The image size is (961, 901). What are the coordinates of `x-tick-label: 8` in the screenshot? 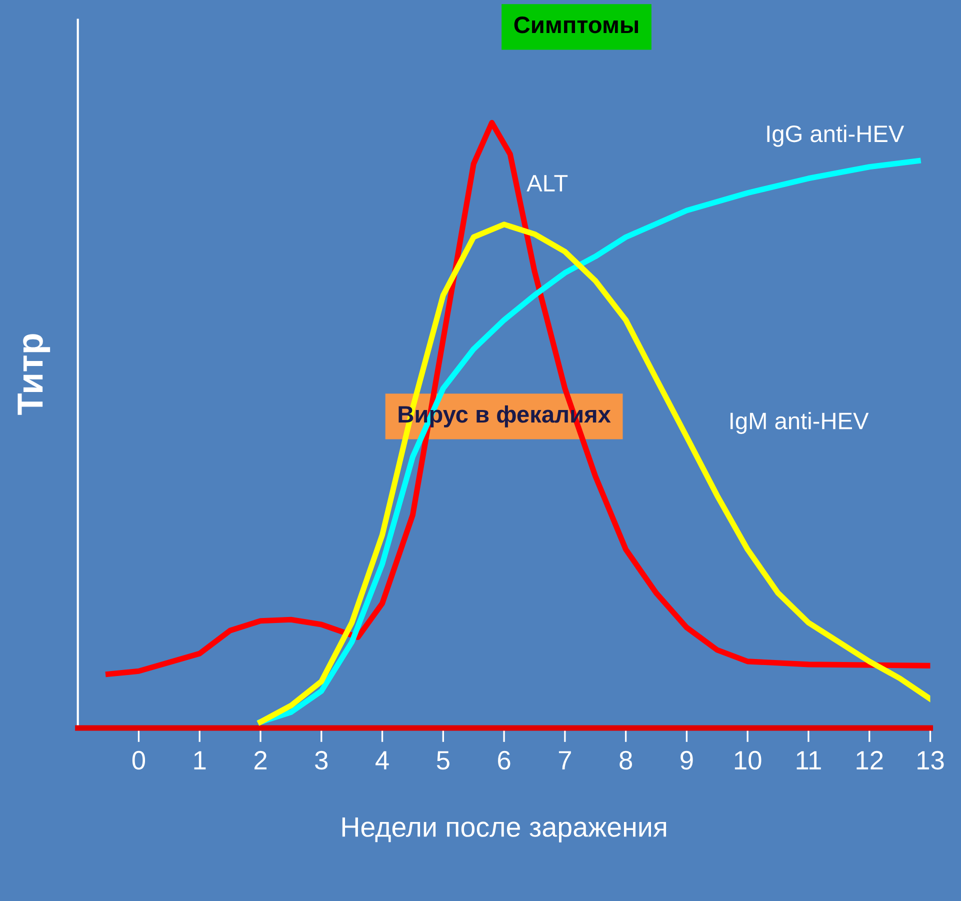 It's located at (626, 760).